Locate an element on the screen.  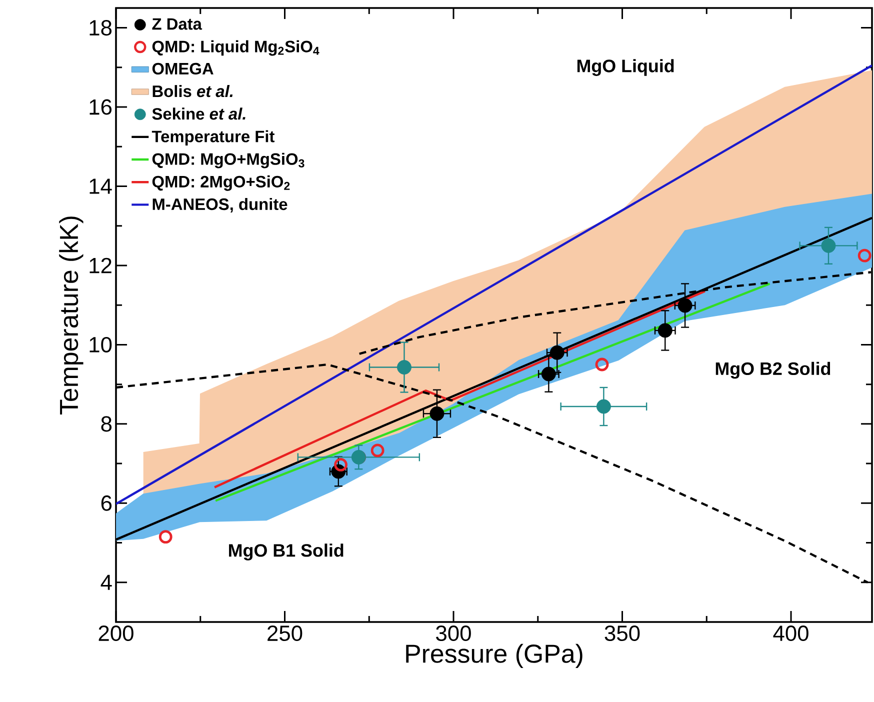
y-tick-label: 12 is located at coordinates (101, 266).